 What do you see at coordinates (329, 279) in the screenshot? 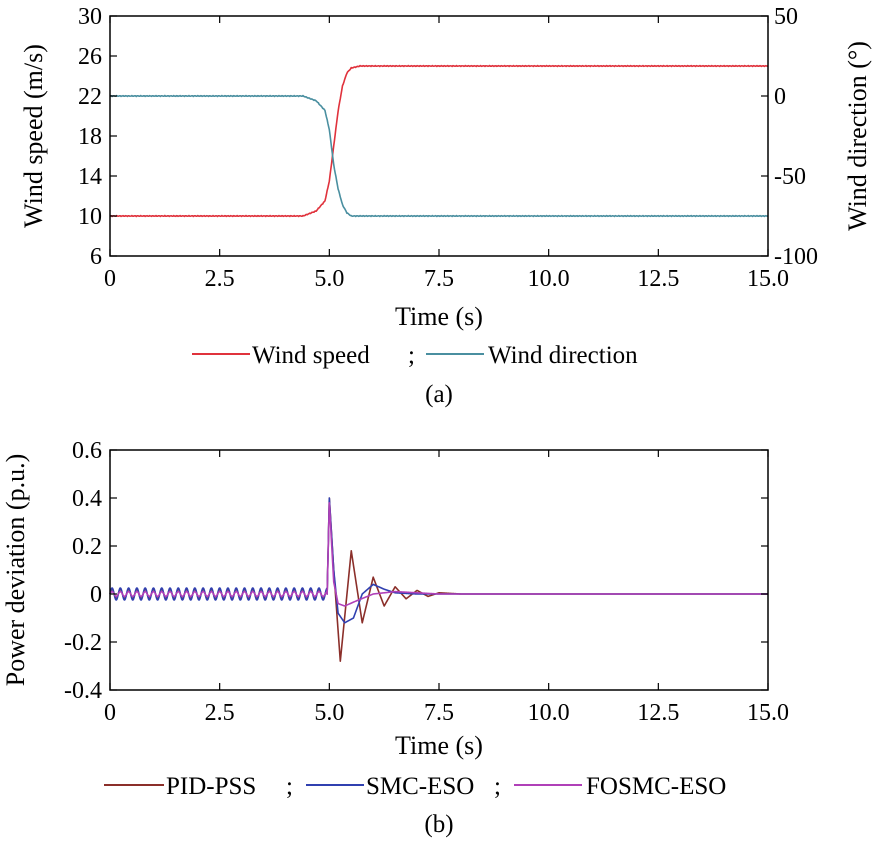
I see `chart-a-x-tick-label: 5.0` at bounding box center [329, 279].